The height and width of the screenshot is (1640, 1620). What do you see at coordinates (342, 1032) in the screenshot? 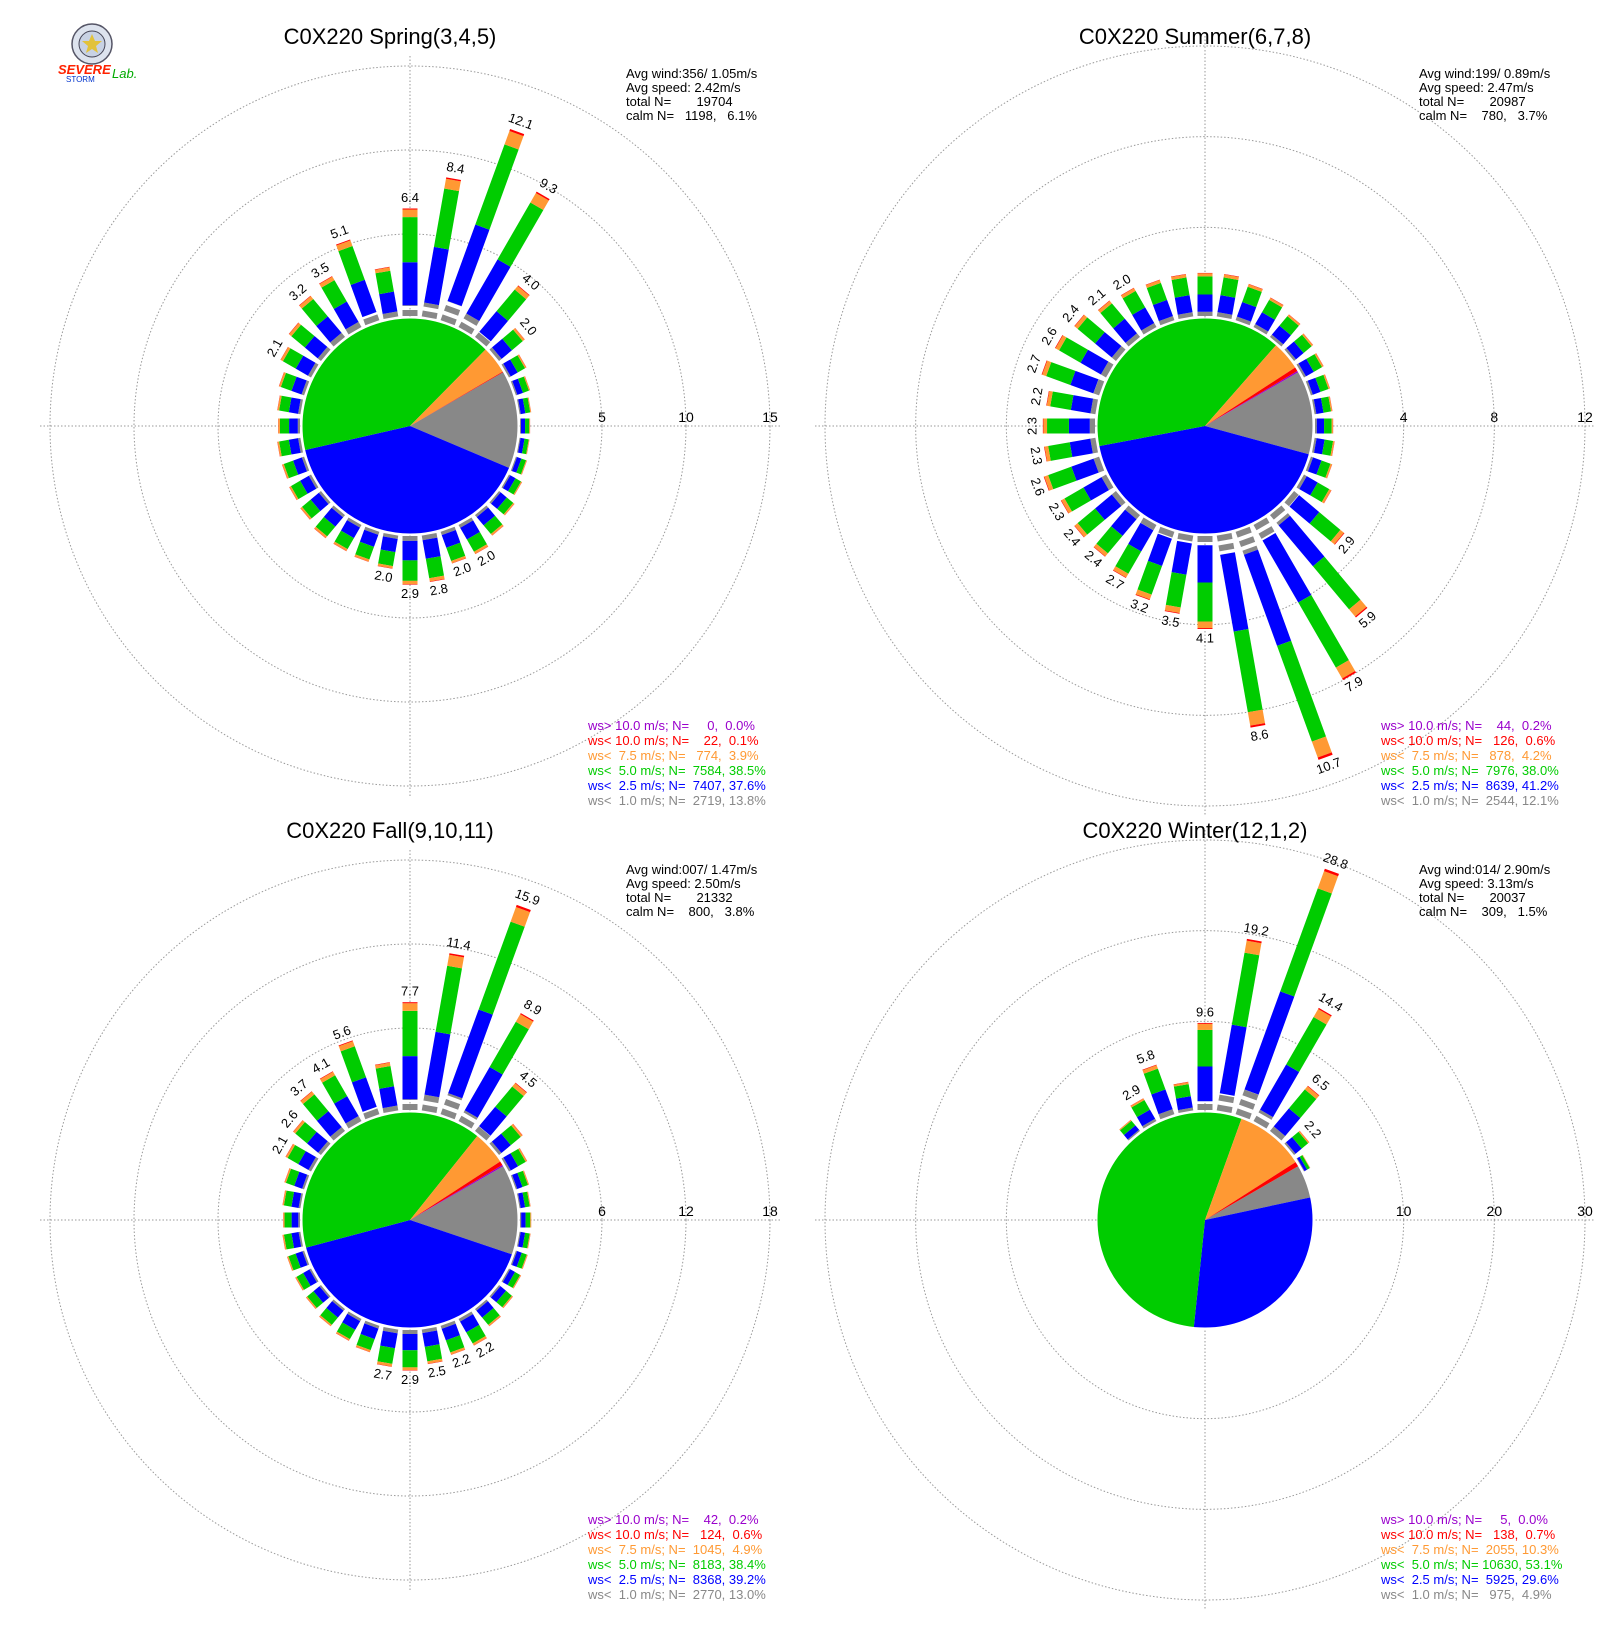
I see `bar-value-label: 5.6` at bounding box center [342, 1032].